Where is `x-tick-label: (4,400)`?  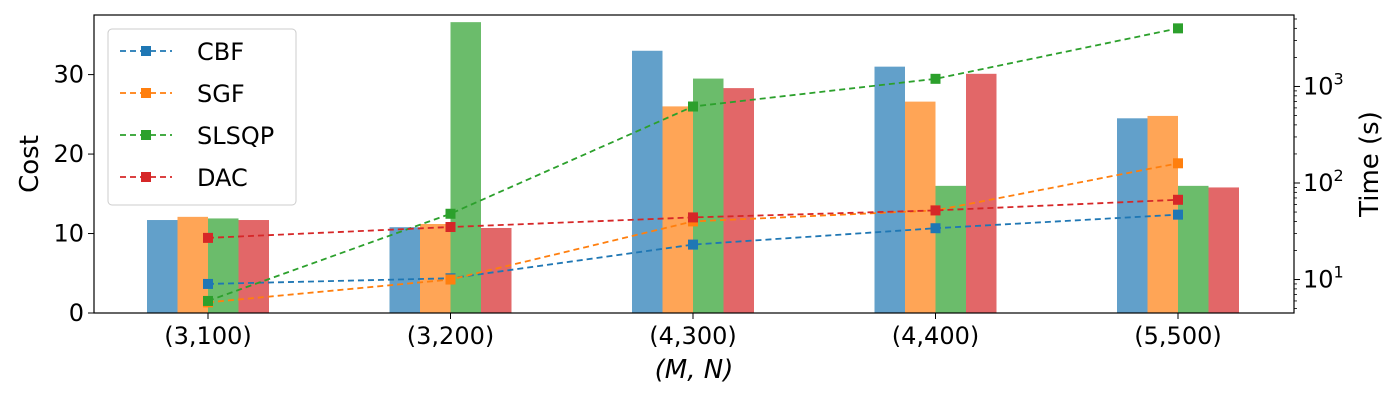 x-tick-label: (4,400) is located at coordinates (935, 336).